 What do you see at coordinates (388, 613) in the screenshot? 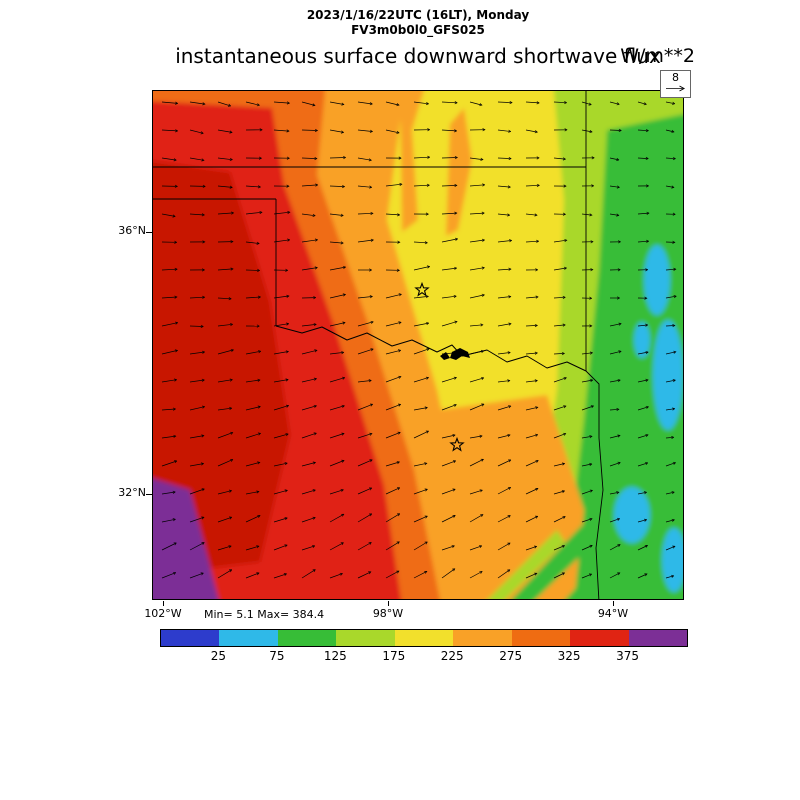
I see `lon-tick-label: 98°W` at bounding box center [388, 613].